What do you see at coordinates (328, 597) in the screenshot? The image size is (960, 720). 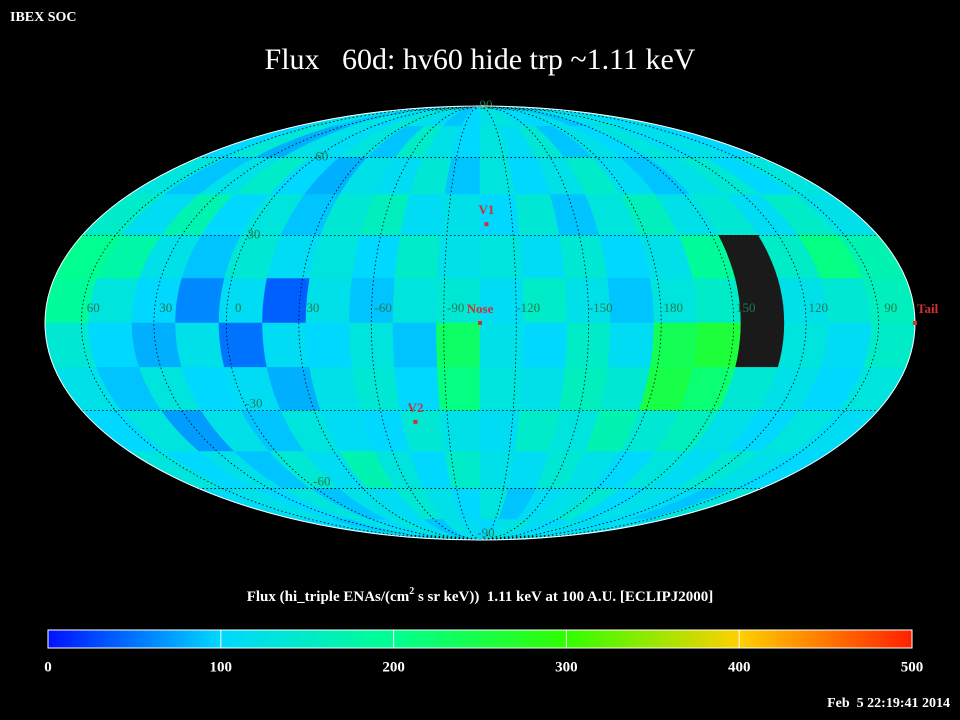 I see `colorbar-label-text: Flux (hi_triple ENAs/(cm` at bounding box center [328, 597].